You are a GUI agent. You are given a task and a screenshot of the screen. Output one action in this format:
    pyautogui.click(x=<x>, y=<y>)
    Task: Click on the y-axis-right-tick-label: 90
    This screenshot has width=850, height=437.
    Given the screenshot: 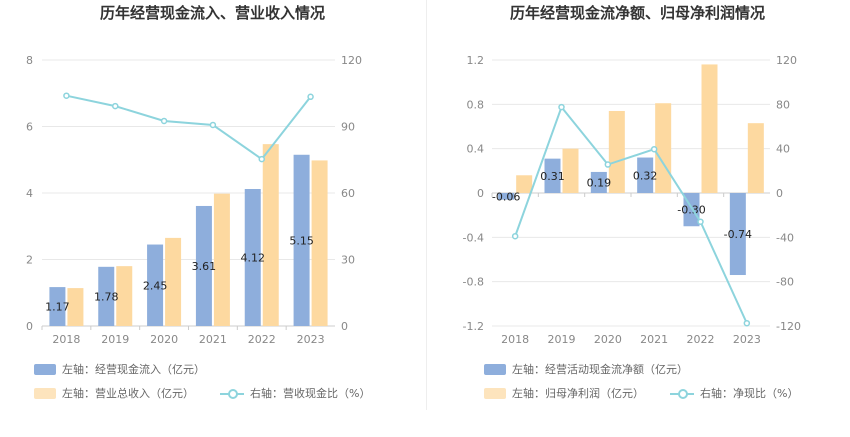 What is the action you would take?
    pyautogui.click(x=348, y=127)
    